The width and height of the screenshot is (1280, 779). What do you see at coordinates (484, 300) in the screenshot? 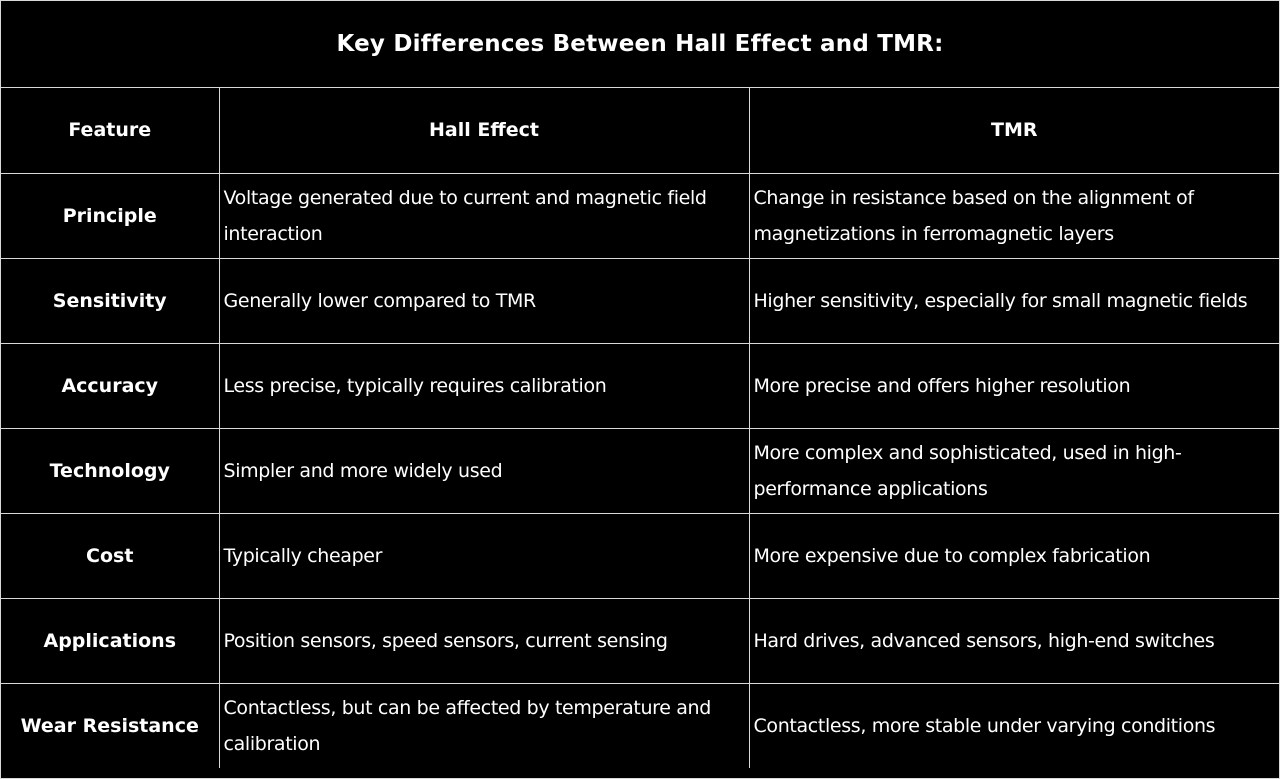
I see `hall-effect-cell: Generally lower compared to TMR` at bounding box center [484, 300].